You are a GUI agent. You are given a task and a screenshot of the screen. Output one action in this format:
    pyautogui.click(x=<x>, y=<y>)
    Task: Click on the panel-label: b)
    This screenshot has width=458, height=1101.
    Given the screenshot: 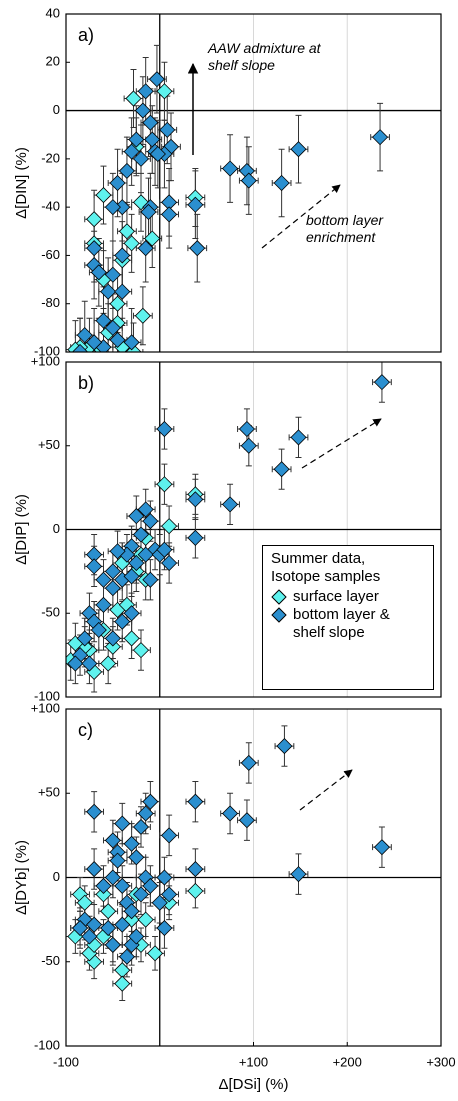 What is the action you would take?
    pyautogui.click(x=86, y=383)
    